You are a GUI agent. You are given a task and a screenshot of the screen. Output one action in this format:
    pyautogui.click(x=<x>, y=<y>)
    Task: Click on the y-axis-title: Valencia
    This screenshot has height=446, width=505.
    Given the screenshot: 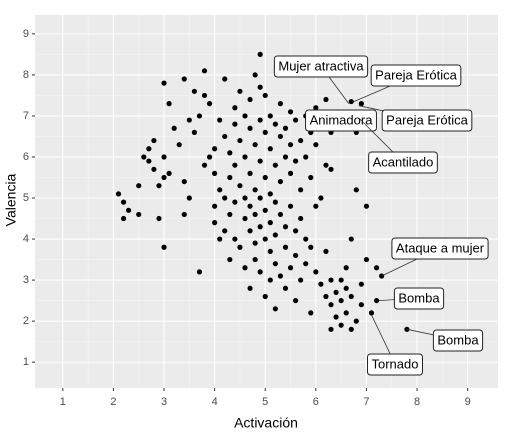 What is the action you would take?
    pyautogui.click(x=11, y=199)
    